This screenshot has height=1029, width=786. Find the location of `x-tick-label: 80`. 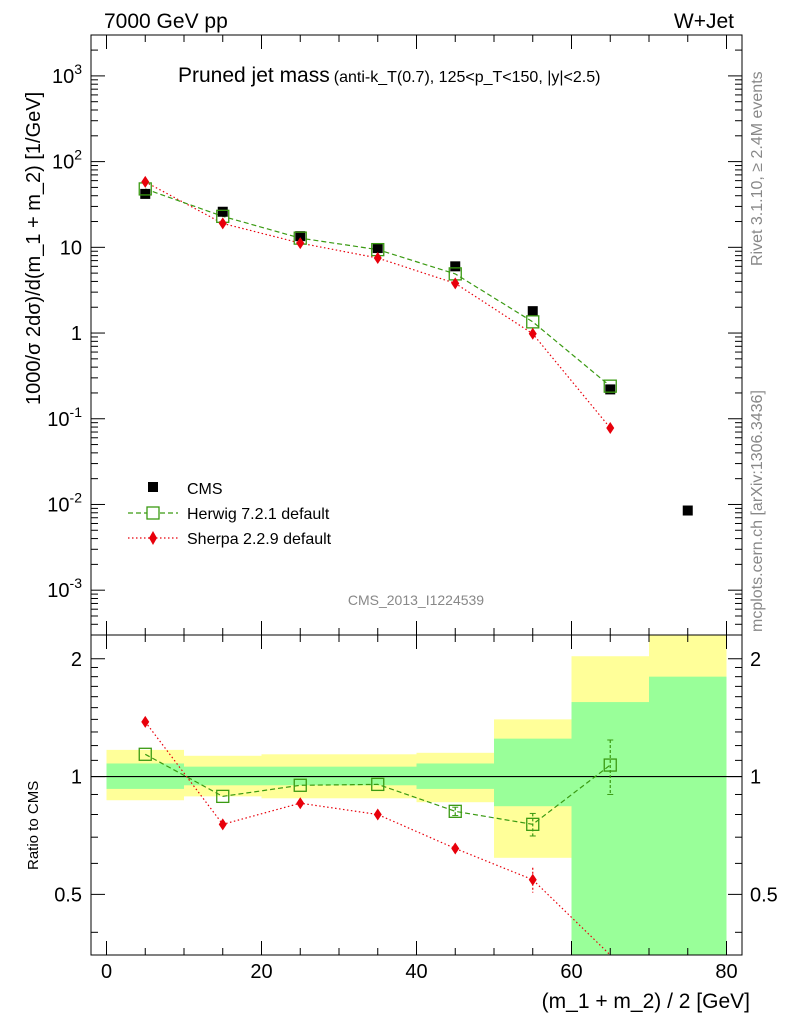

x-tick-label: 80 is located at coordinates (726, 972).